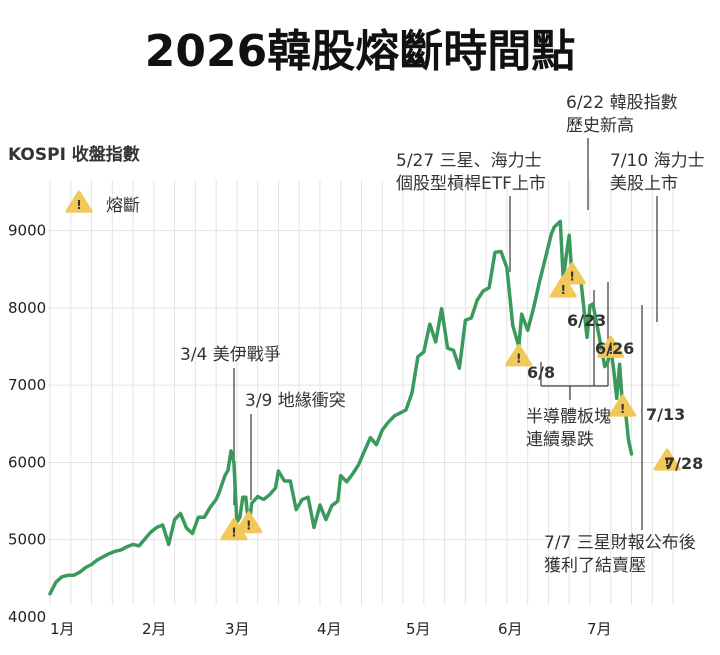 The height and width of the screenshot is (655, 720). Describe the element at coordinates (665, 414) in the screenshot. I see `circuit-breaker-date-label: 7/13` at that location.